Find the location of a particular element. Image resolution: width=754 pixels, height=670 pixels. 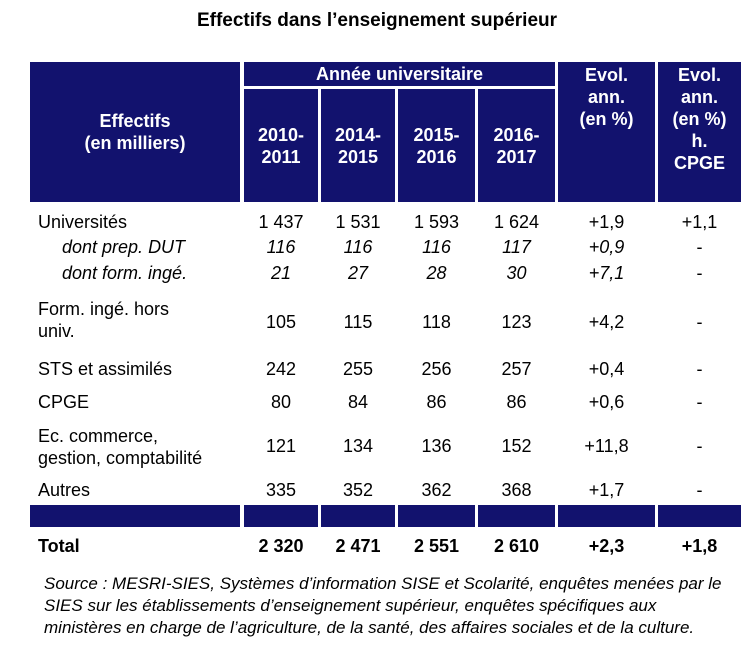

table-cell-evol: +0,4 is located at coordinates (606, 369).